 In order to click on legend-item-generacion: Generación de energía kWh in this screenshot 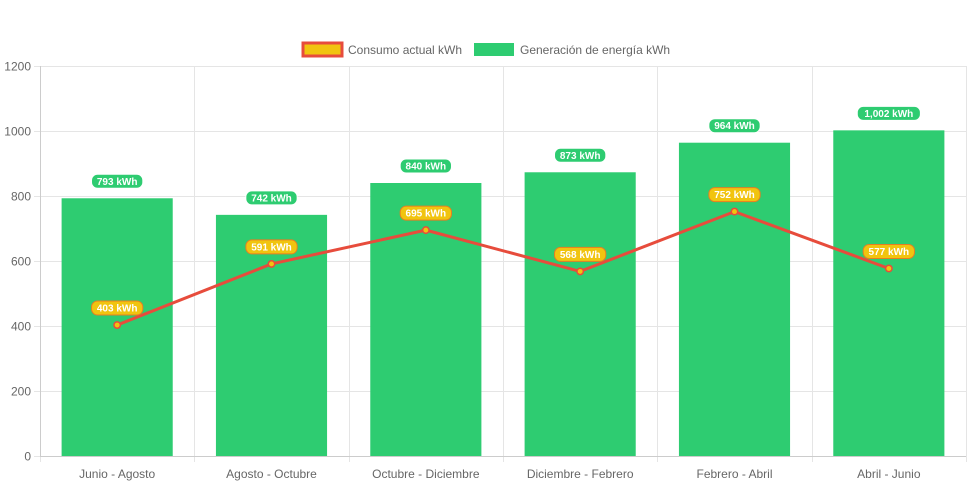, I will do `click(572, 50)`.